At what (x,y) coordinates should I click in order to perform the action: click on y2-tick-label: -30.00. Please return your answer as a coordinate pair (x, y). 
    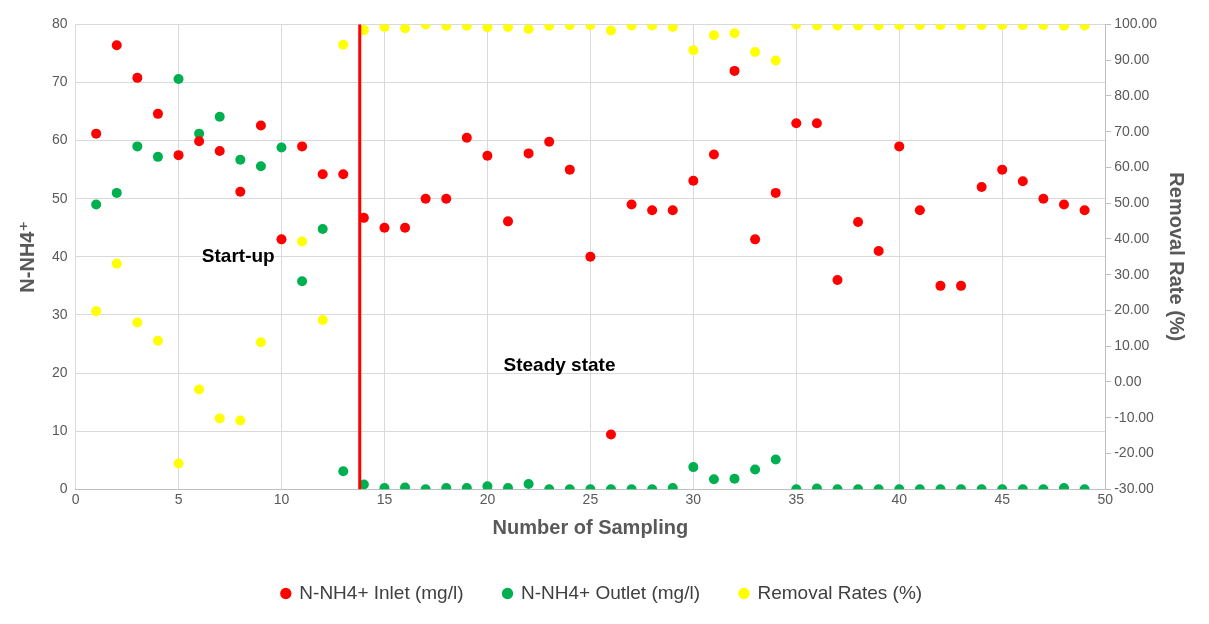
    Looking at the image, I should click on (1134, 488).